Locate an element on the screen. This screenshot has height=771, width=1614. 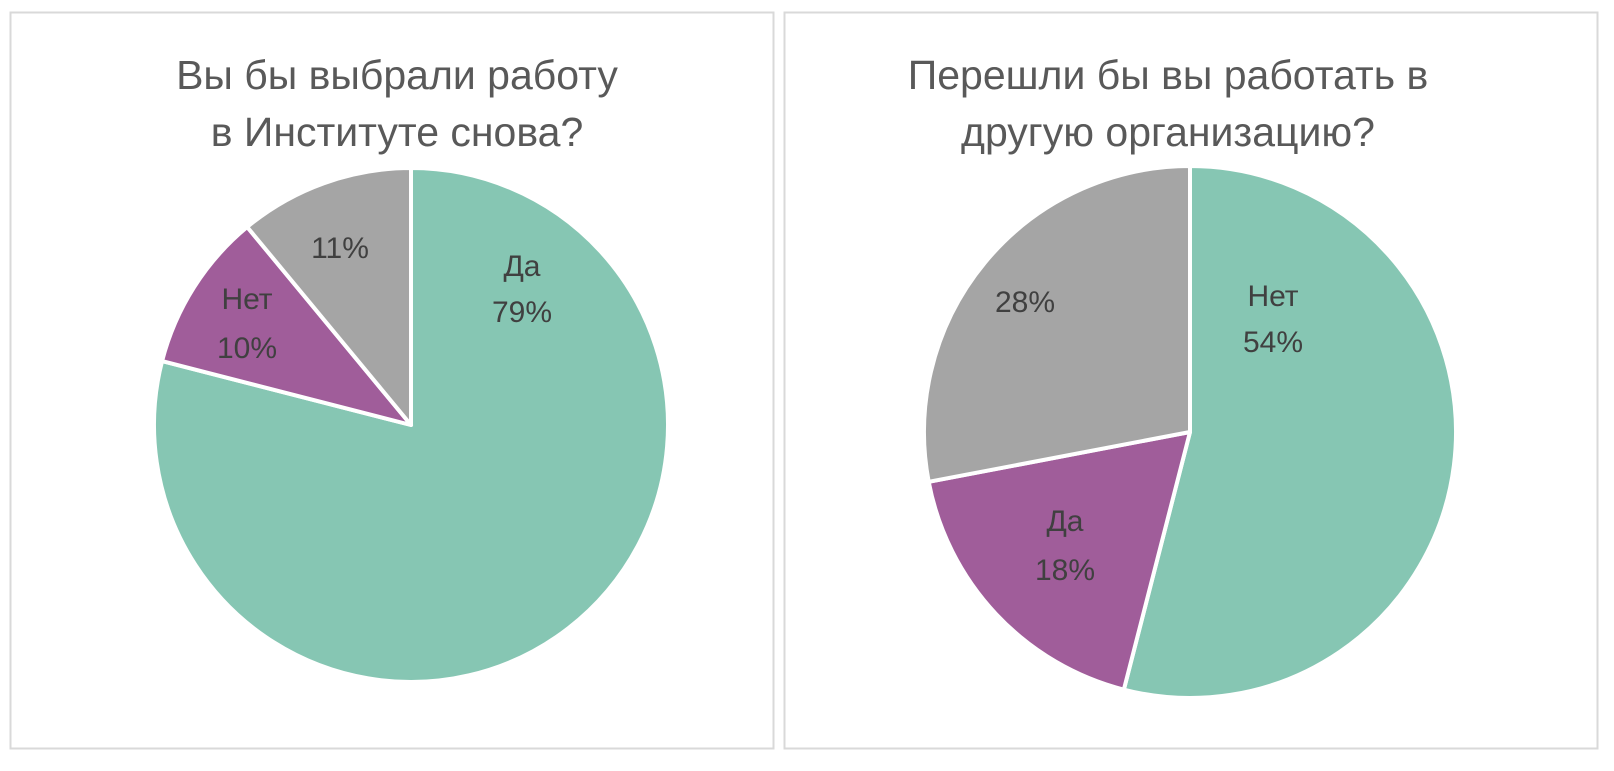
pie-1-slice-other is located at coordinates (329, 296).